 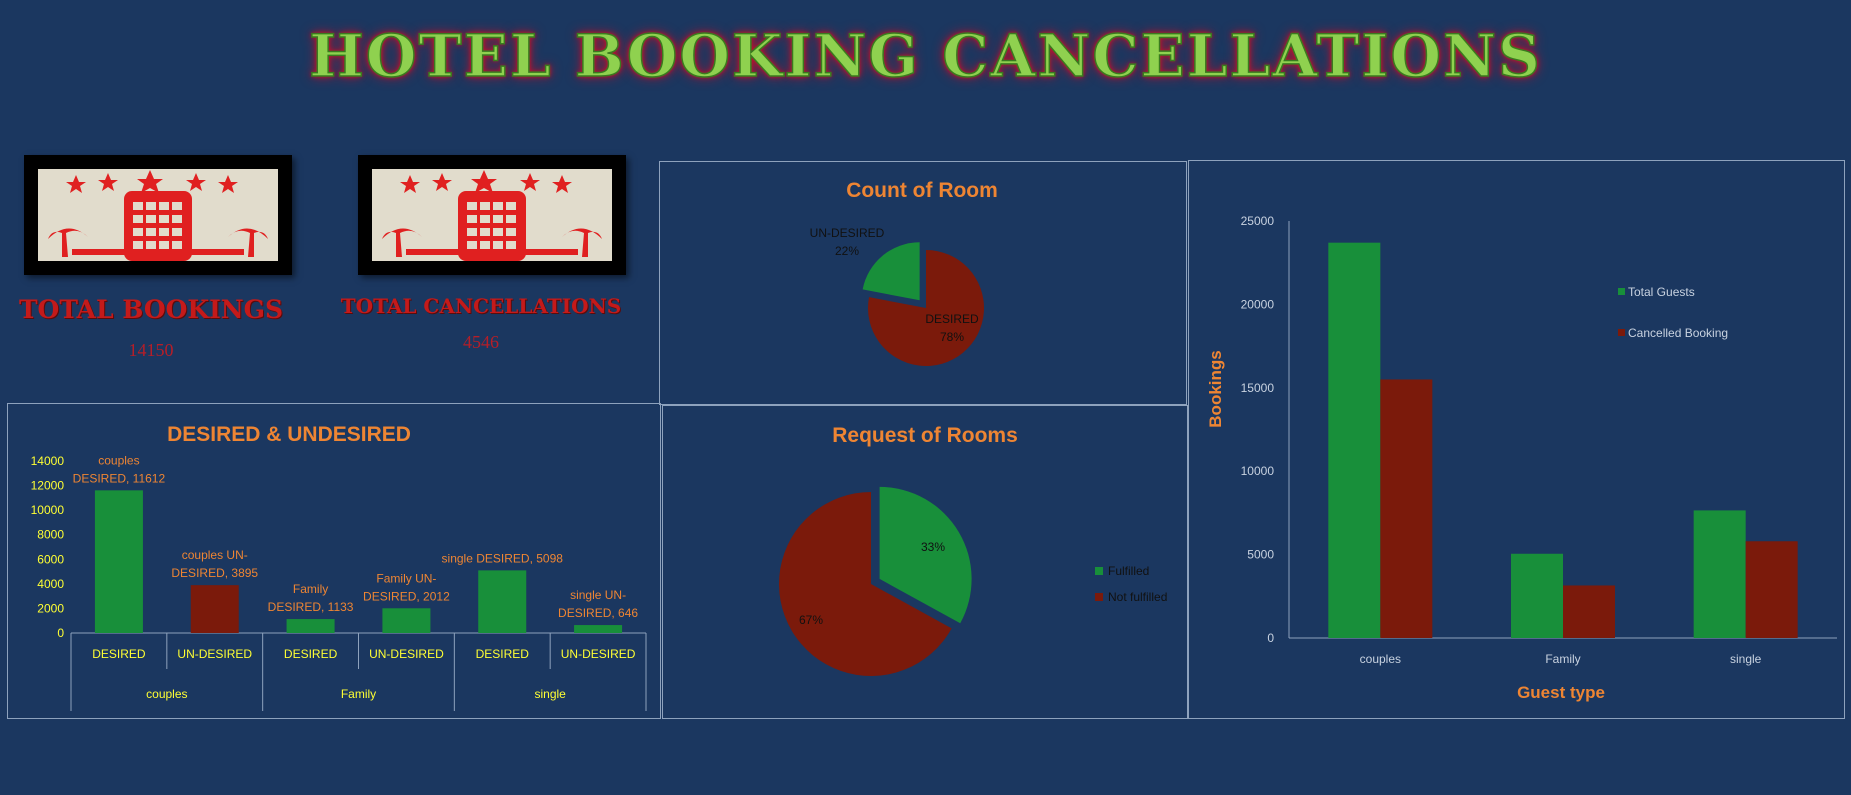 What do you see at coordinates (1589, 611) in the screenshot?
I see `bar-family-cancelled-booking` at bounding box center [1589, 611].